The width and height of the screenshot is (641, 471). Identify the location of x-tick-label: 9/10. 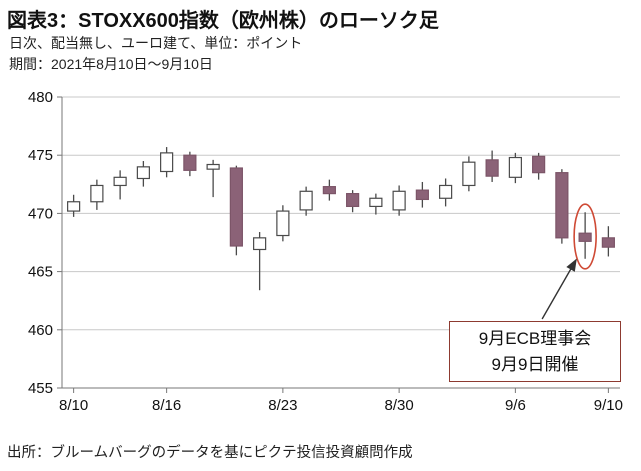
(608, 405).